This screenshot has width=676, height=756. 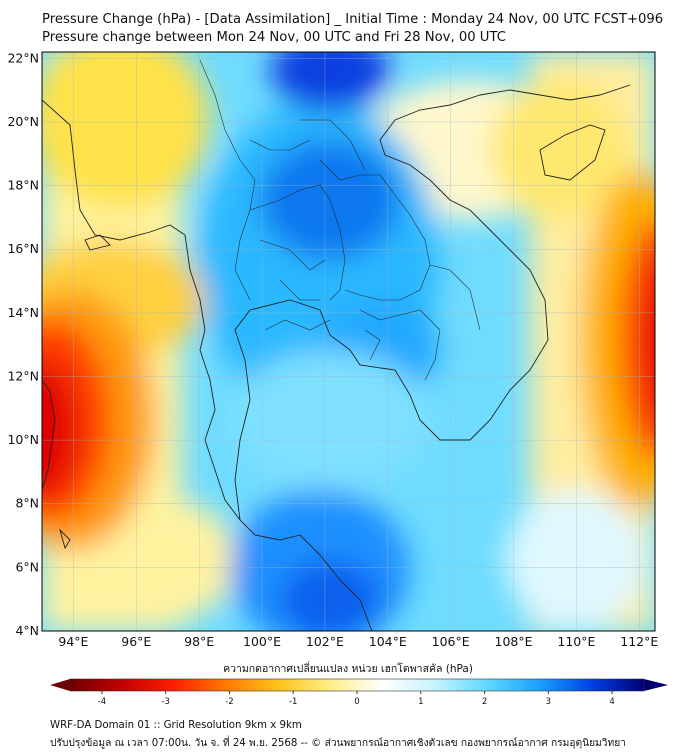 I want to click on colorbar-tick-label: 4, so click(x=611, y=702).